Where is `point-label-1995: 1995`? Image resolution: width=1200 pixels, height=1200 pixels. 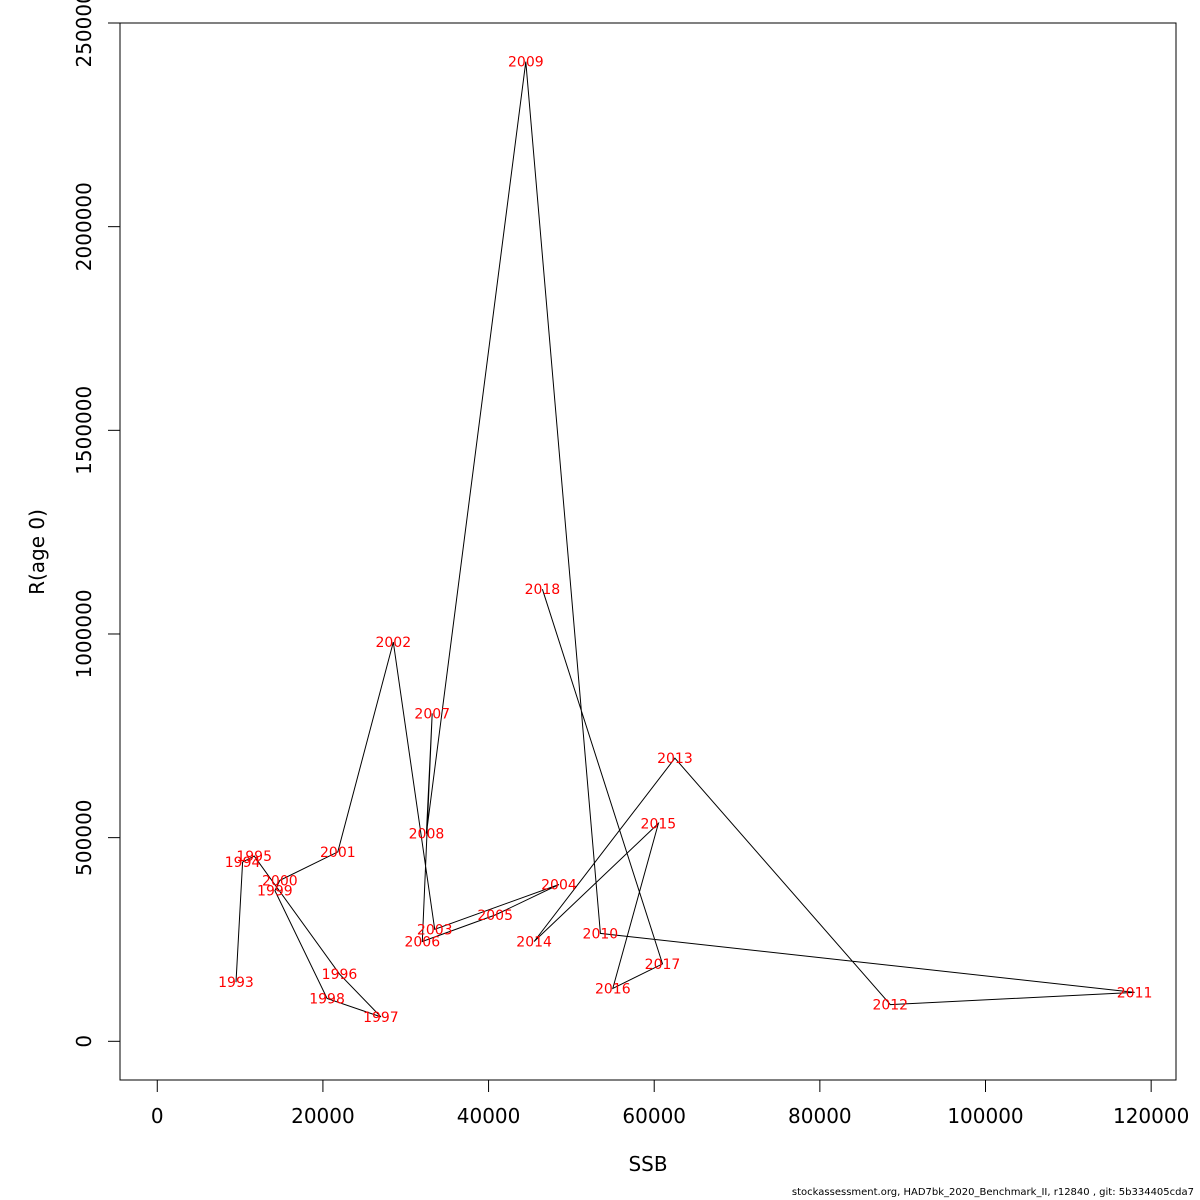 point-label-1995: 1995 is located at coordinates (254, 857).